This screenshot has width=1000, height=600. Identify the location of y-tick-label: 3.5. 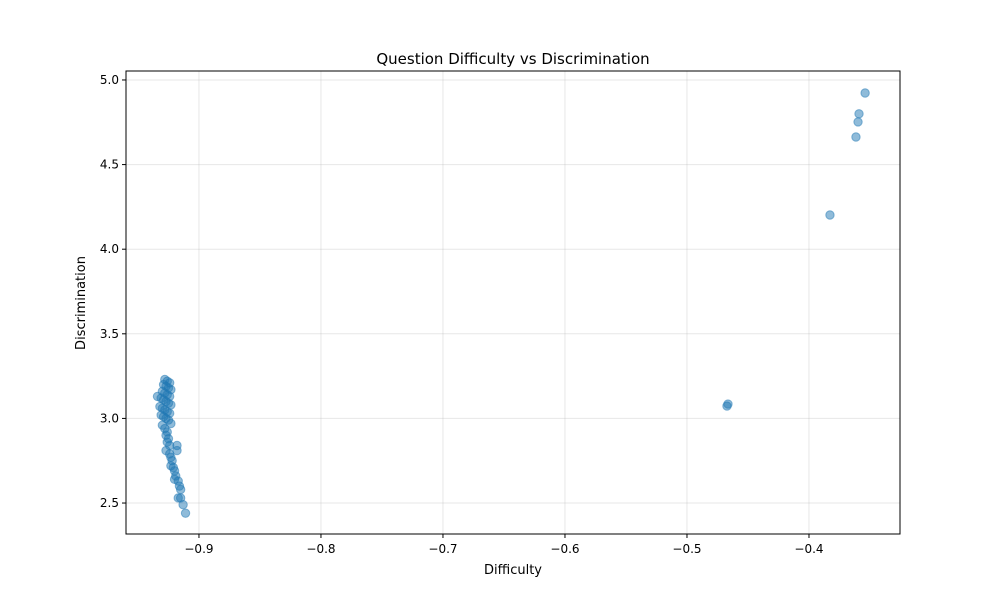
(109, 334).